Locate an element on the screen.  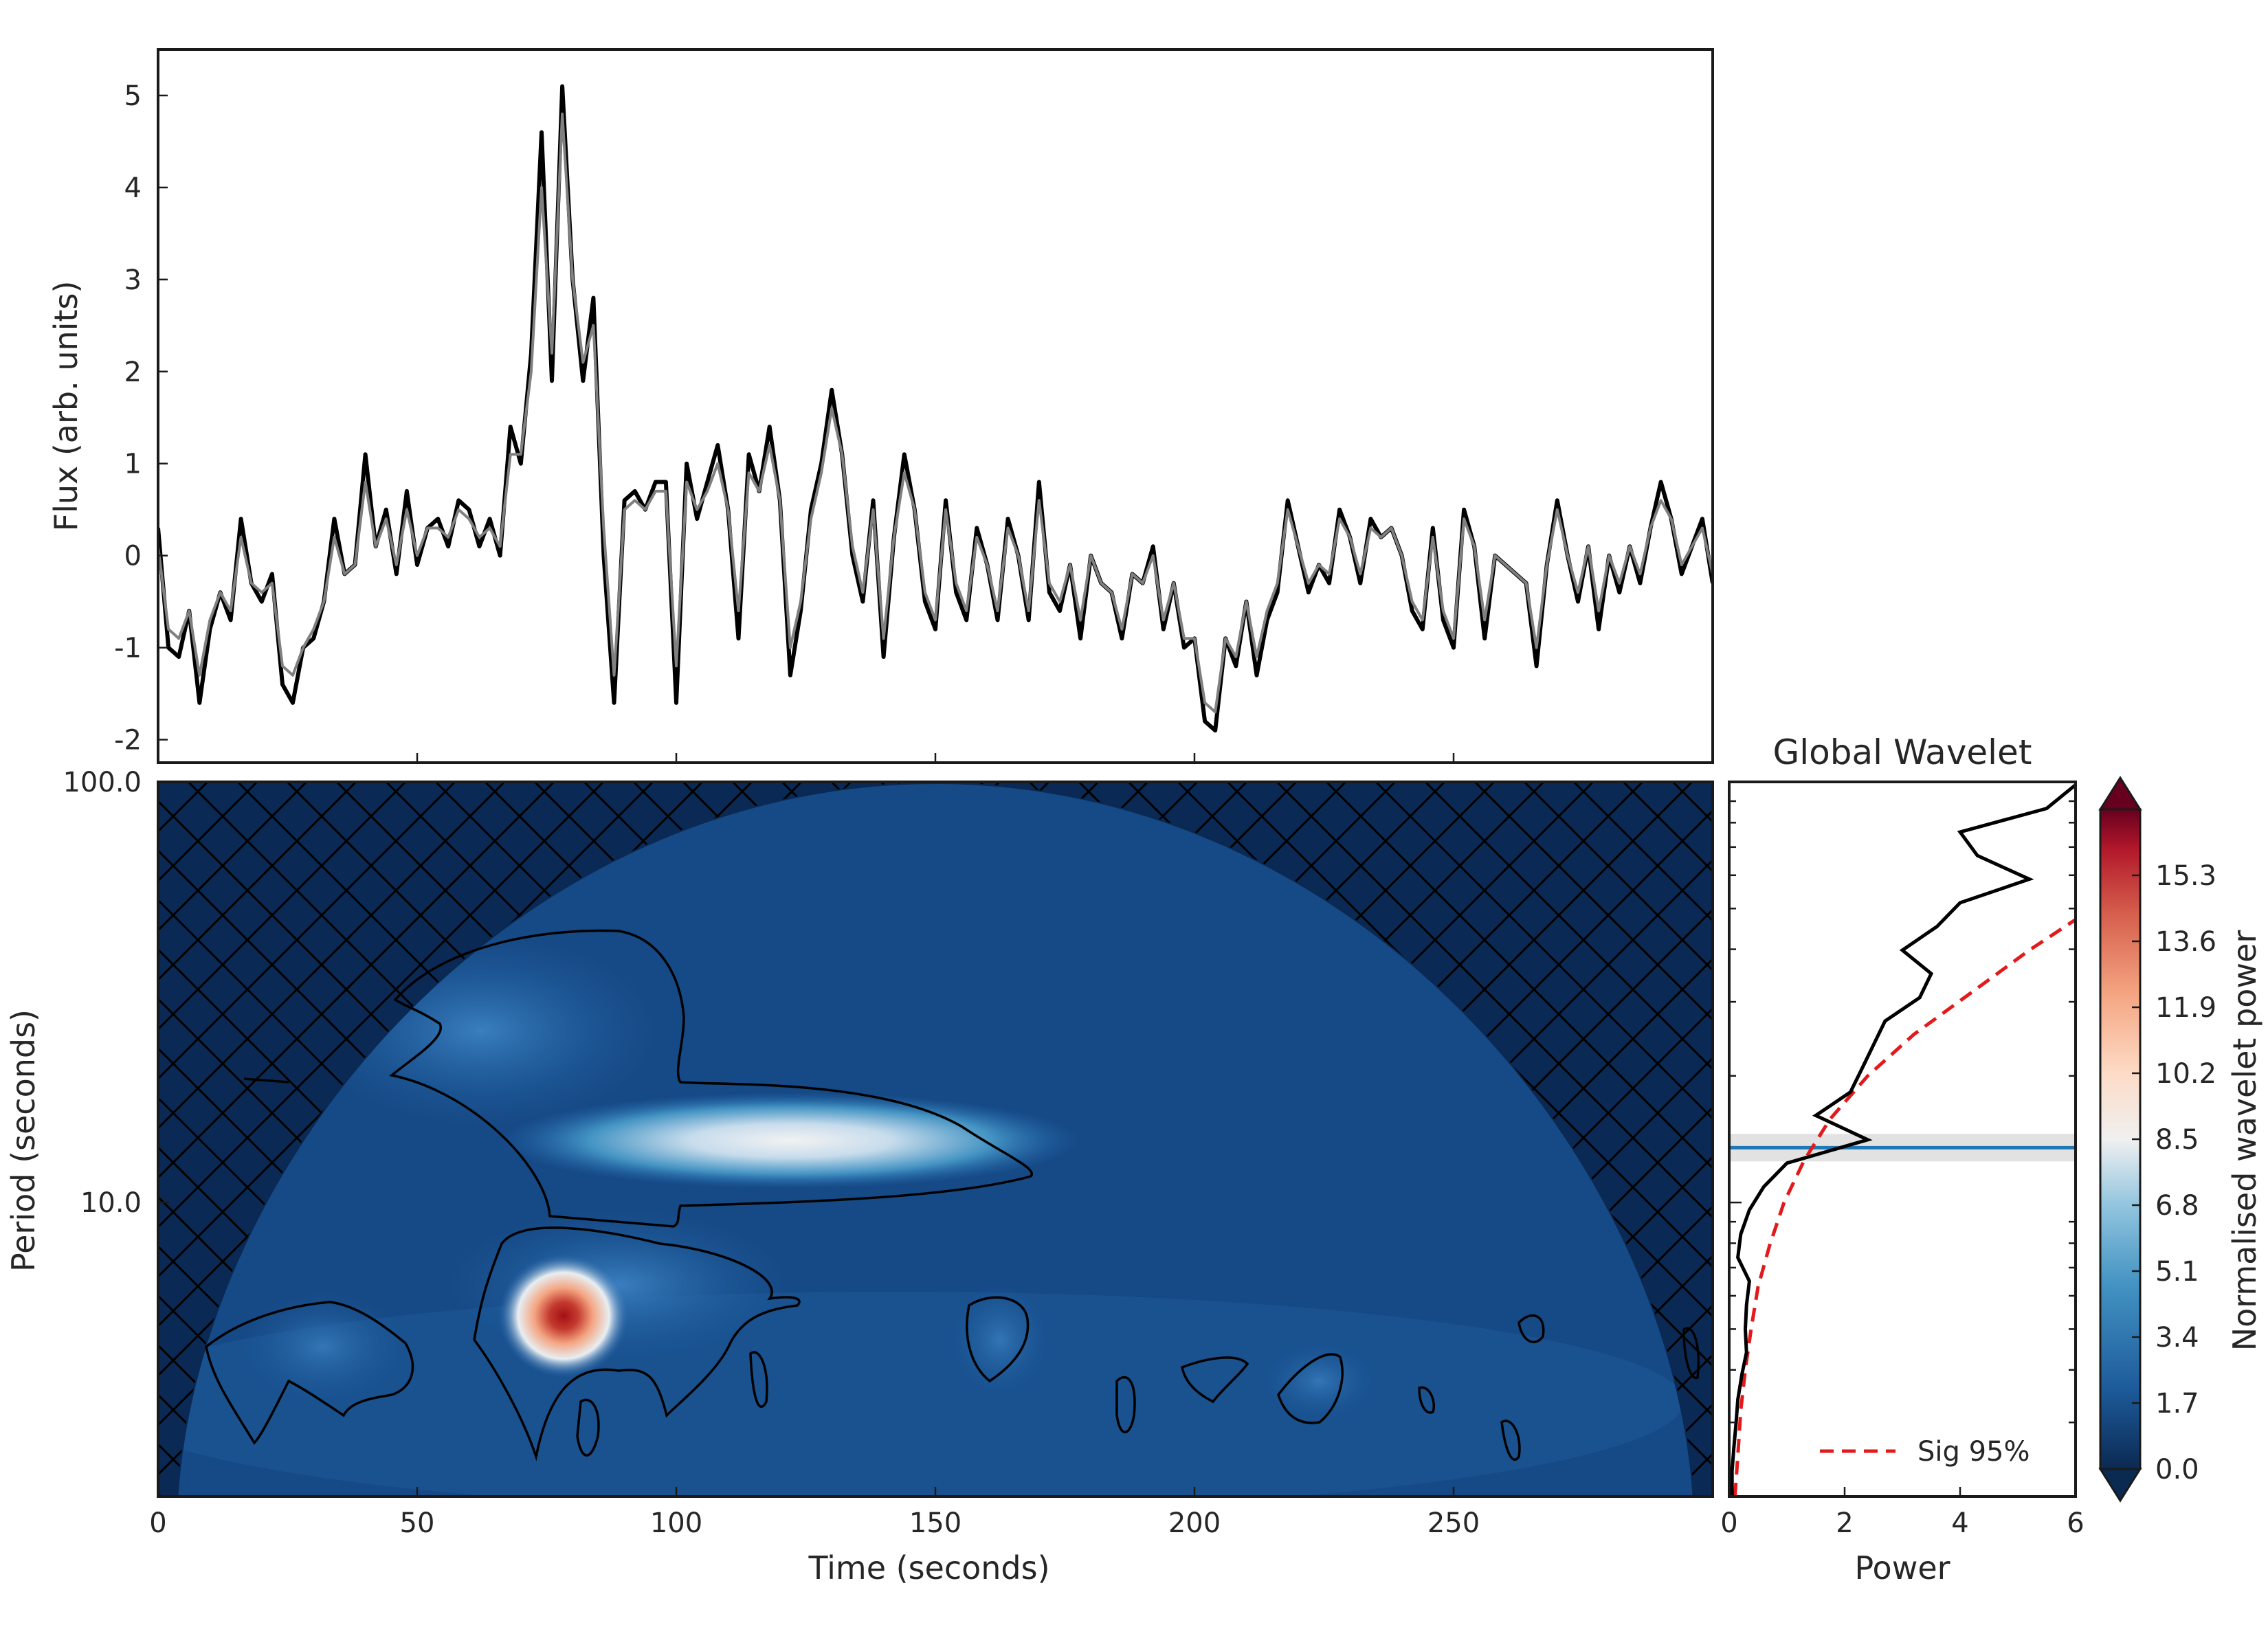
lightcurve-y-tick-label: 5 is located at coordinates (133, 96).